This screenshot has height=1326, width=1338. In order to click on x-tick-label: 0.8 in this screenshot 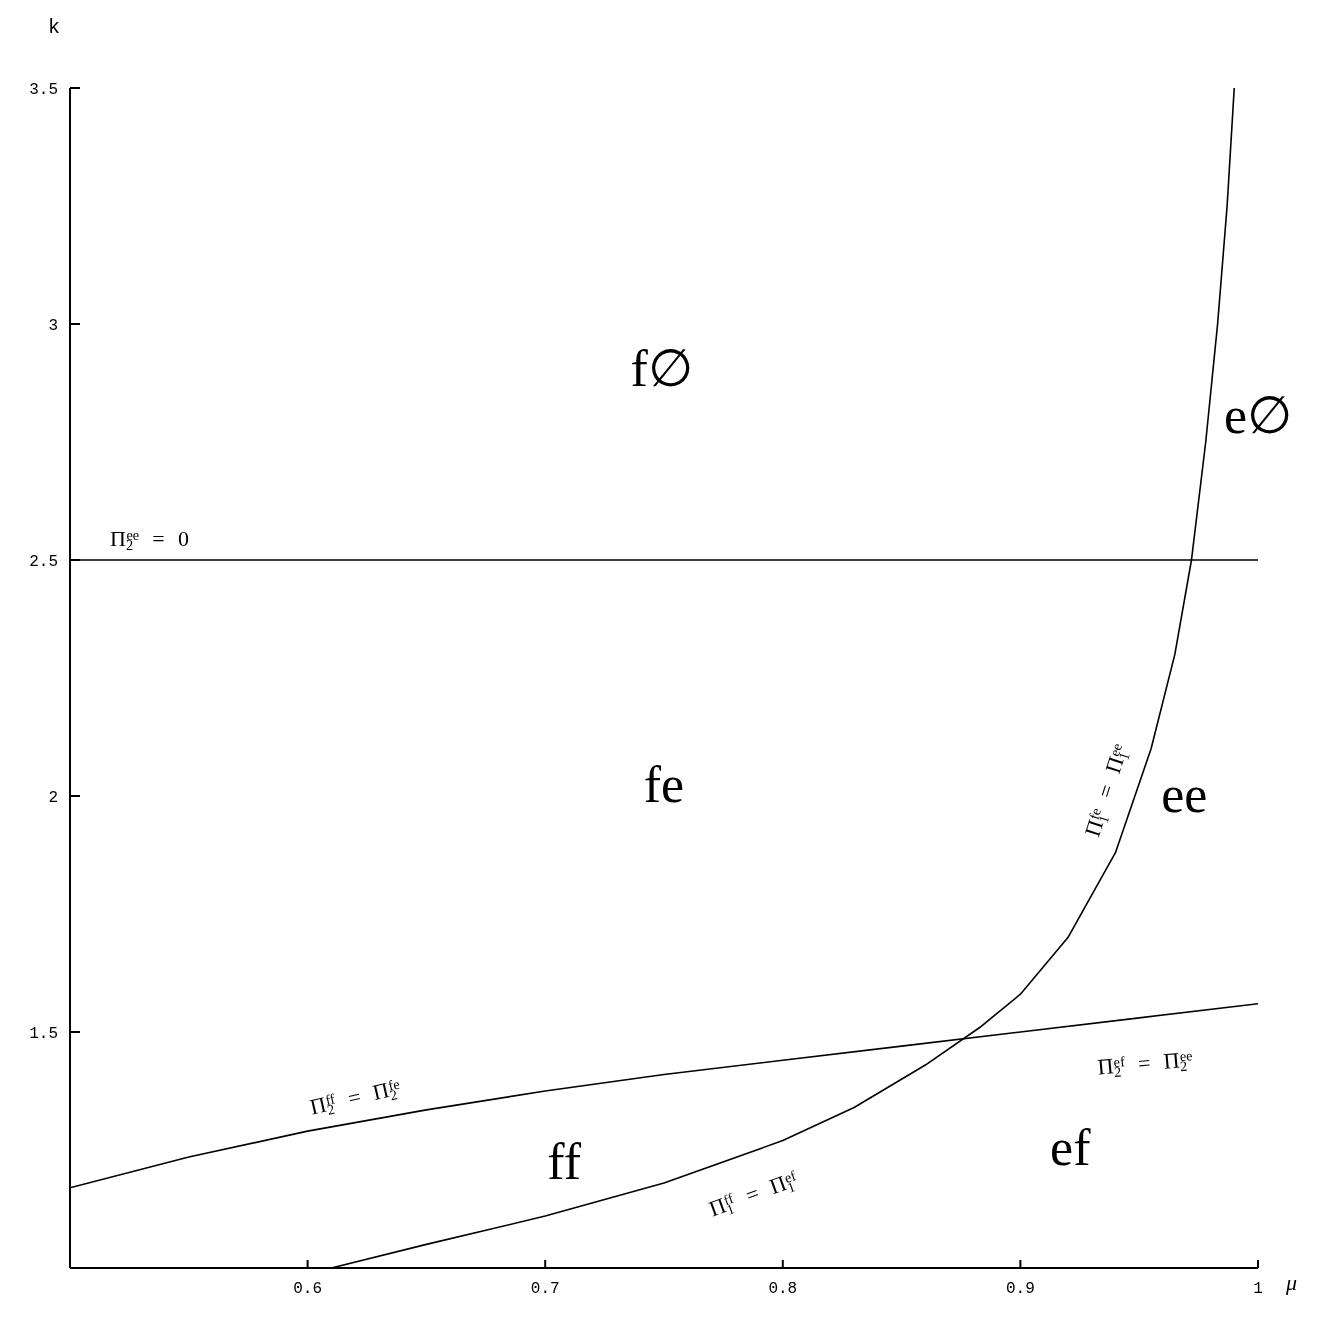, I will do `click(783, 1289)`.